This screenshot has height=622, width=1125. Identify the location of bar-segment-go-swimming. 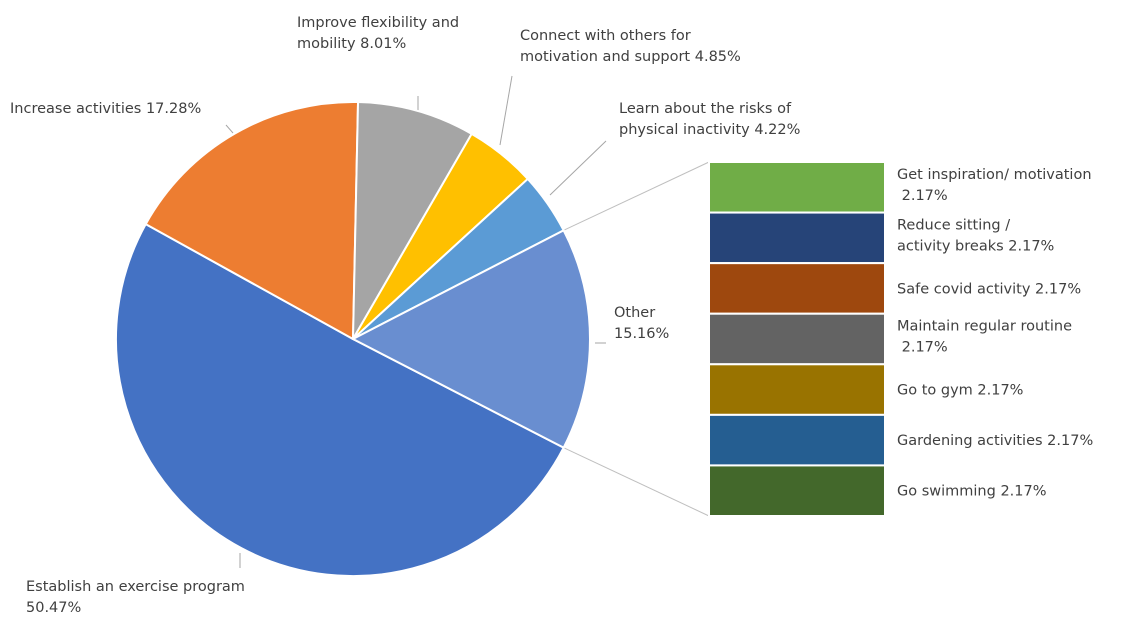
(797, 490).